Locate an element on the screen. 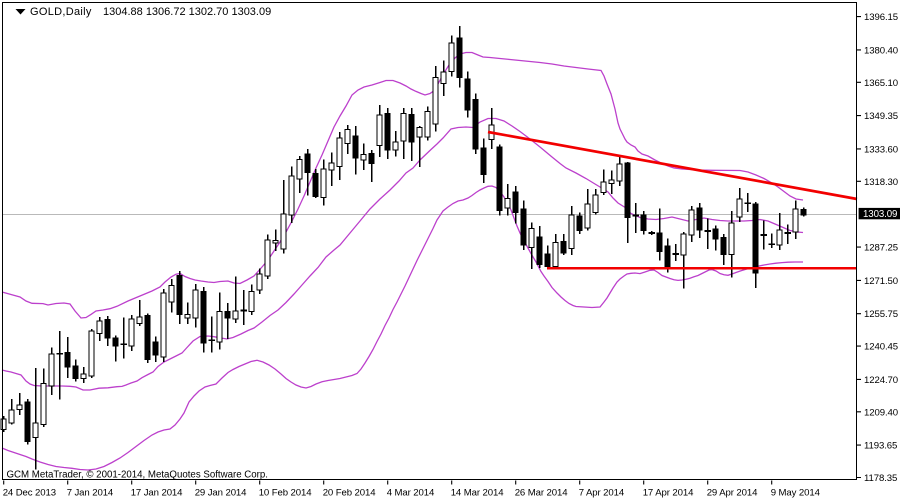 The height and width of the screenshot is (500, 900). svg-text: 26 Mar 2014 is located at coordinates (542, 492).